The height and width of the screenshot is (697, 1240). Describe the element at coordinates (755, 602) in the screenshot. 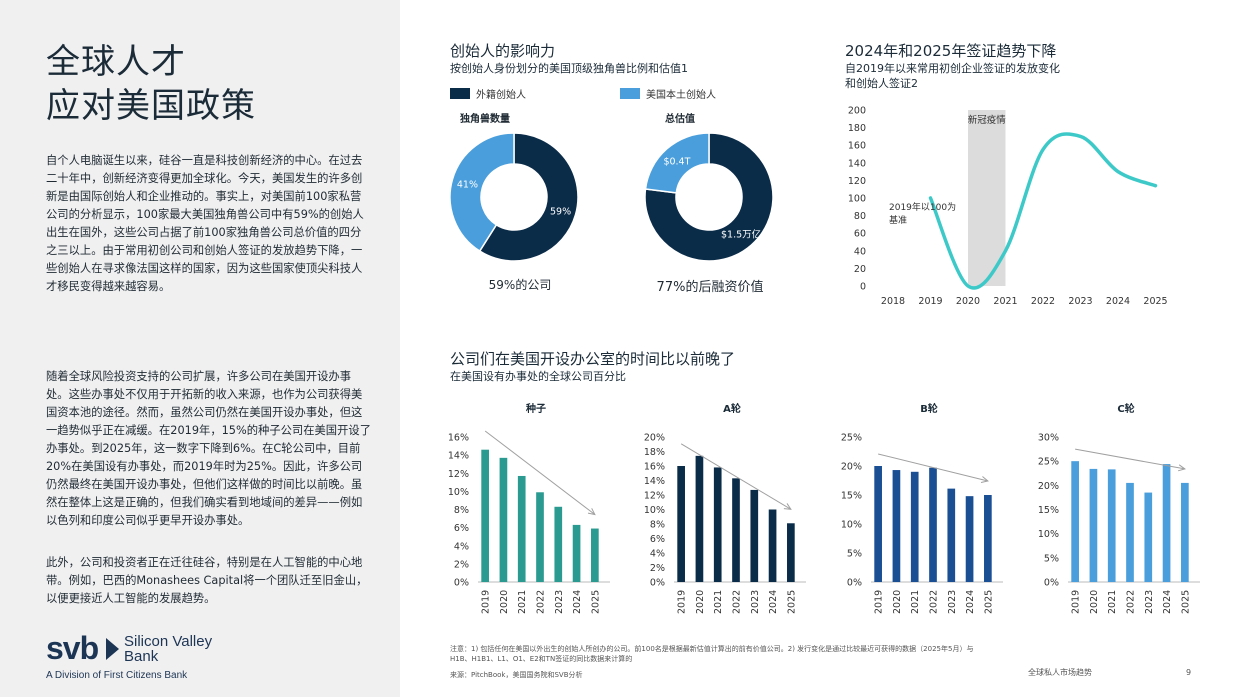

I see `bar-xtick: 2023` at that location.